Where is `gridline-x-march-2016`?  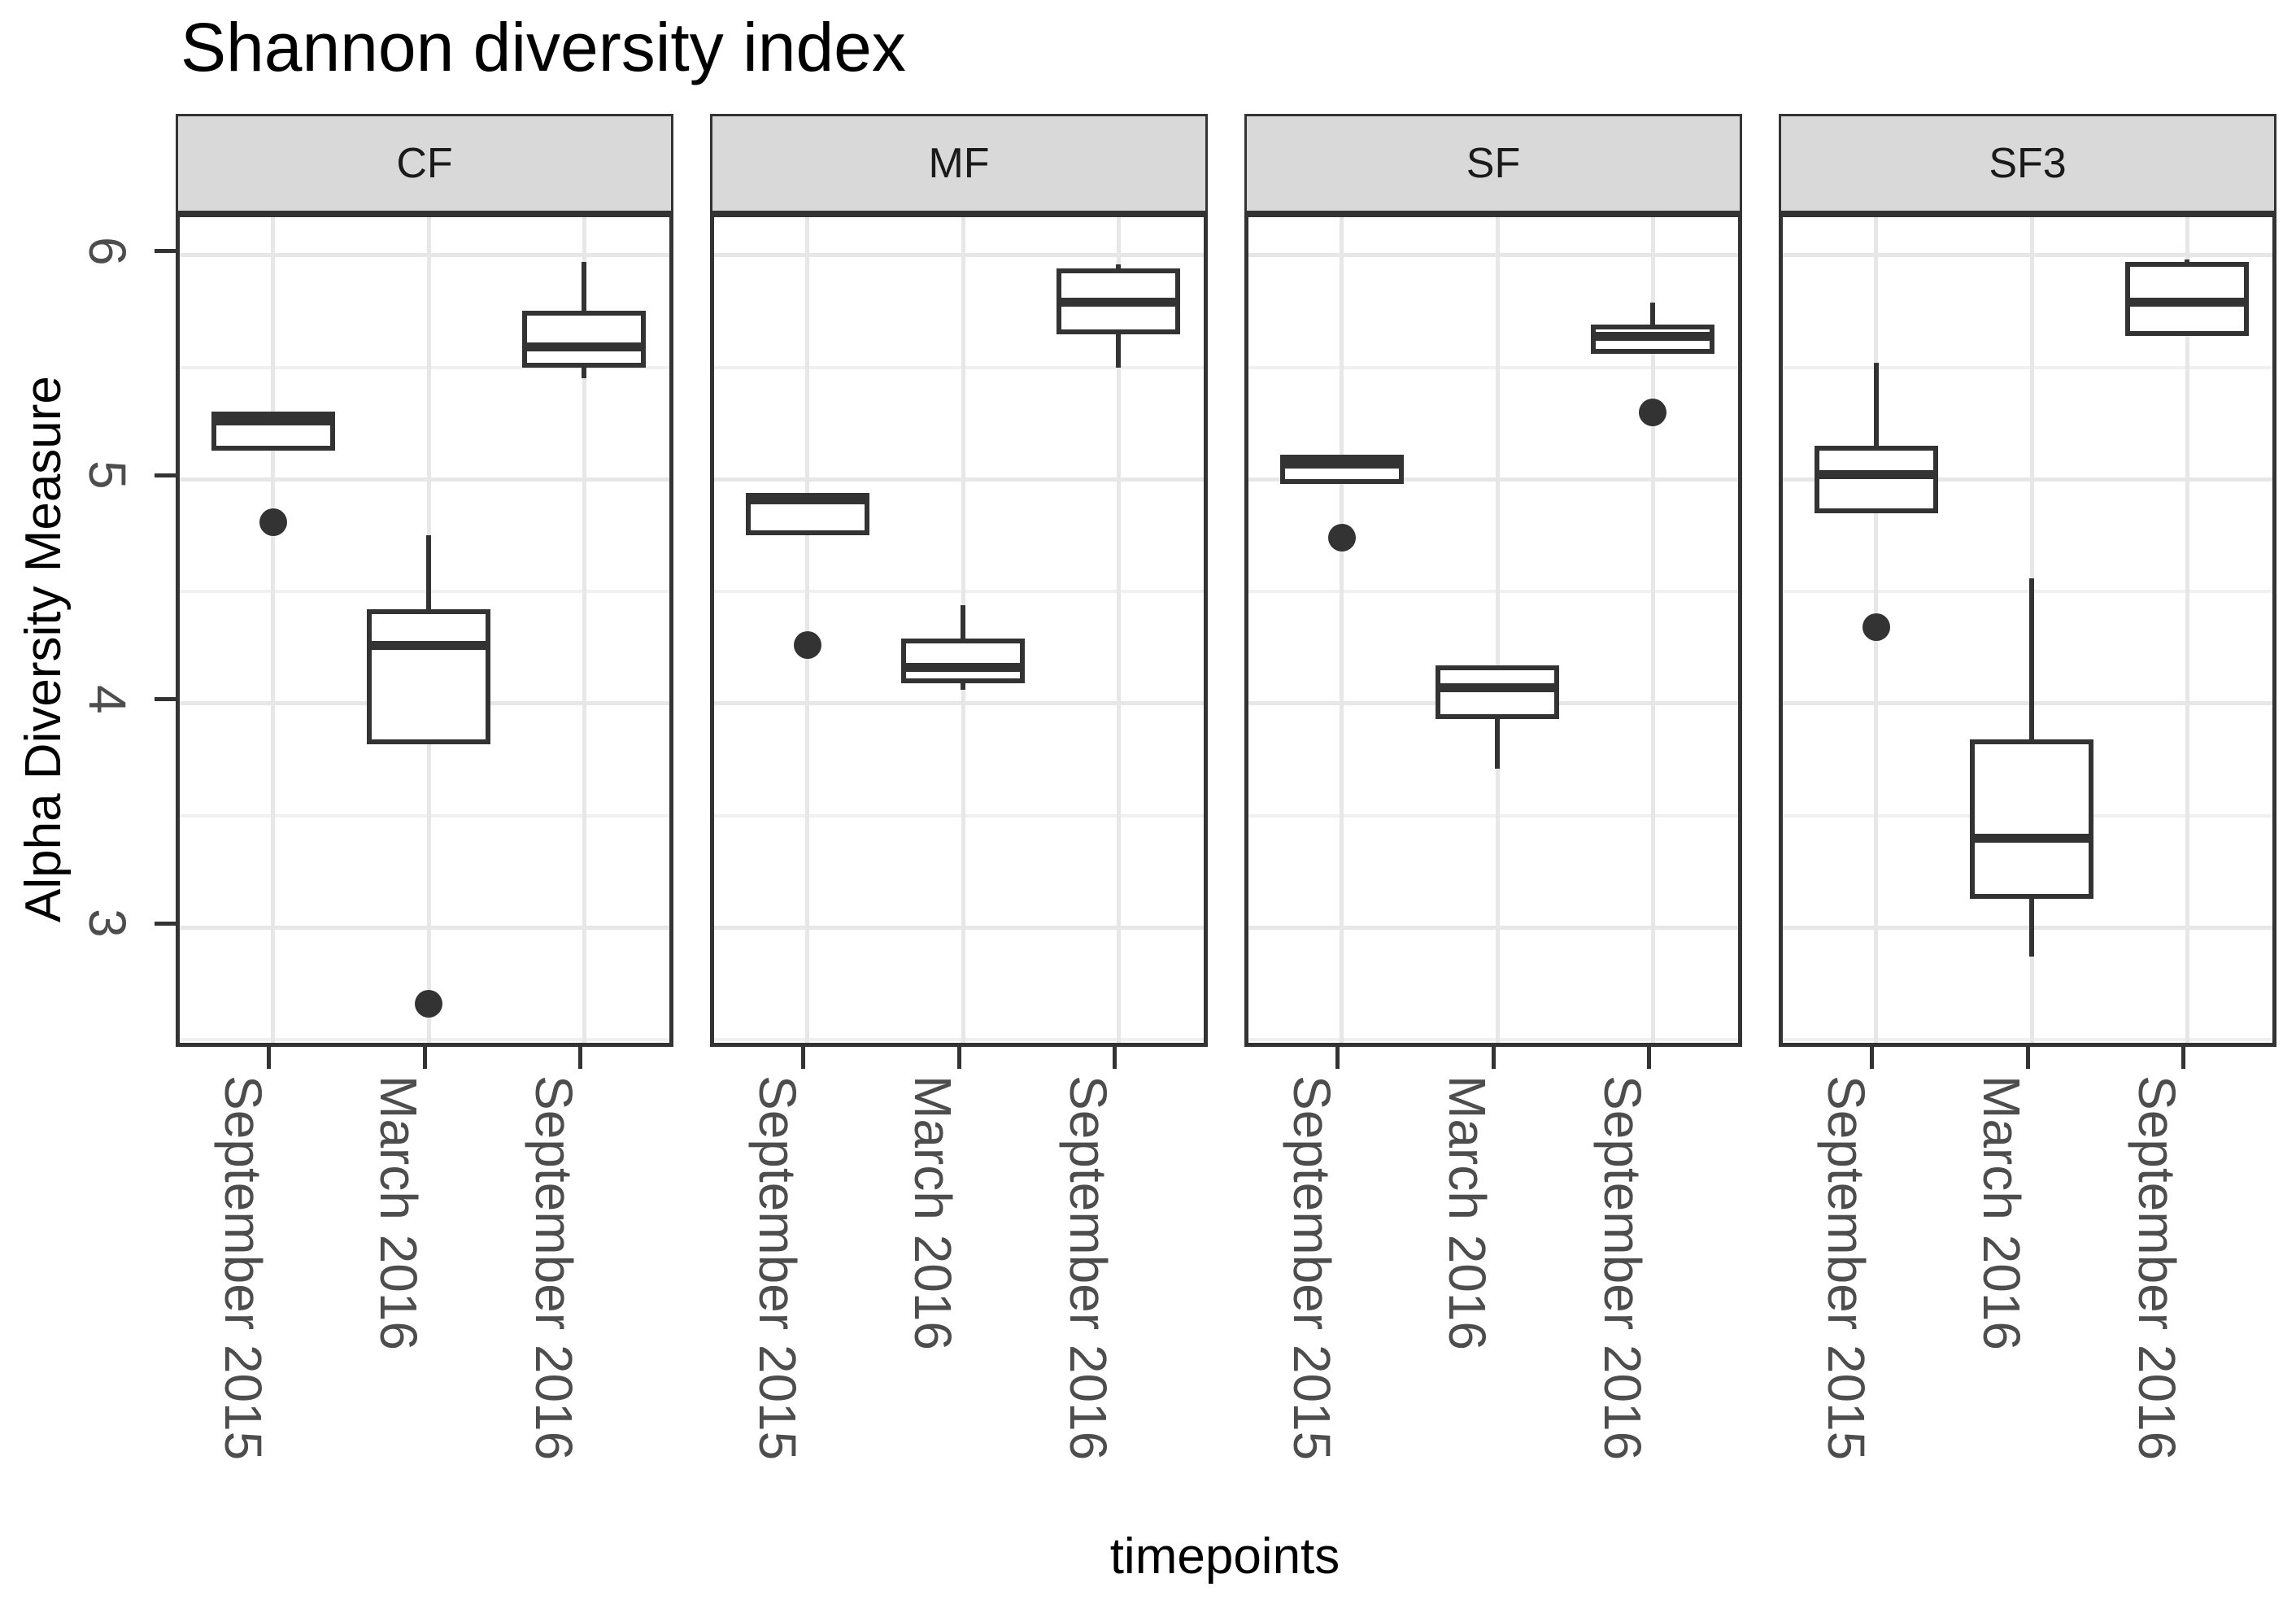
gridline-x-march-2016 is located at coordinates (1497, 630).